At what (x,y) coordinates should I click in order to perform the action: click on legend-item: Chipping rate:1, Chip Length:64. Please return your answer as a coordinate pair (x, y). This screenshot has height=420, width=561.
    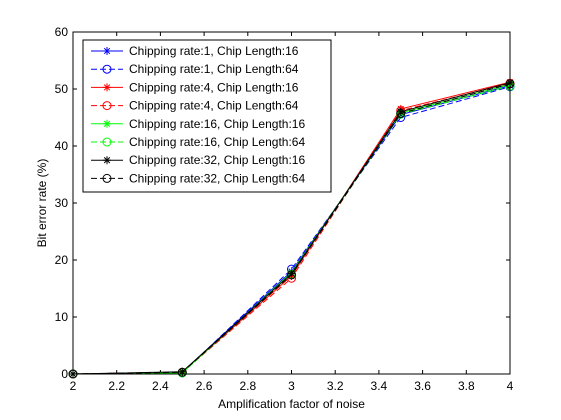
    Looking at the image, I should click on (195, 69).